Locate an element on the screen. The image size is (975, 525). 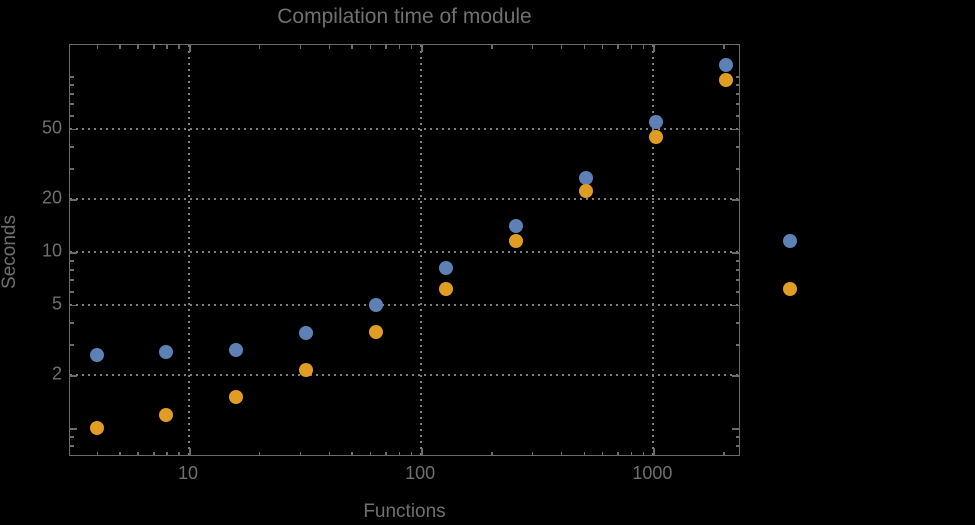
y-tick-label: 20 is located at coordinates (51, 197).